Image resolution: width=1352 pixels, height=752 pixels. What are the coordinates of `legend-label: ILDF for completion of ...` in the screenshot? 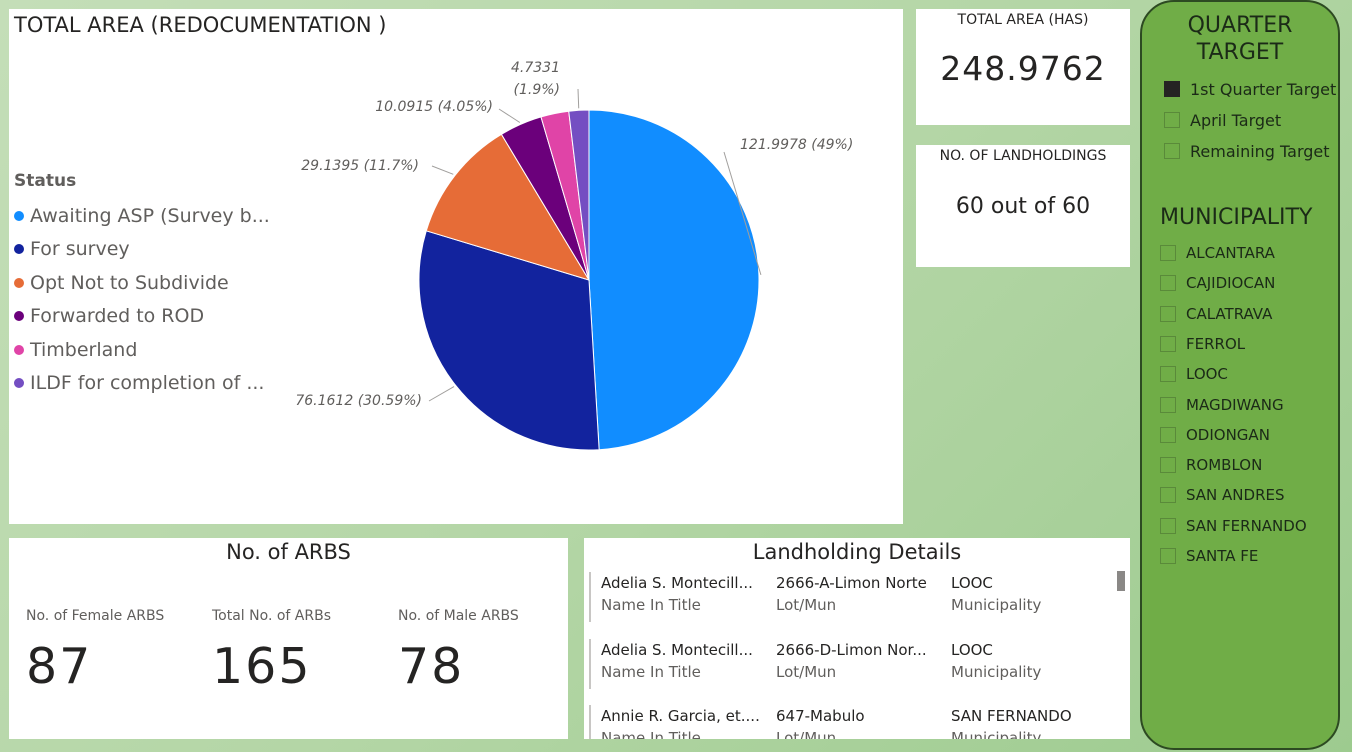 It's located at (147, 383).